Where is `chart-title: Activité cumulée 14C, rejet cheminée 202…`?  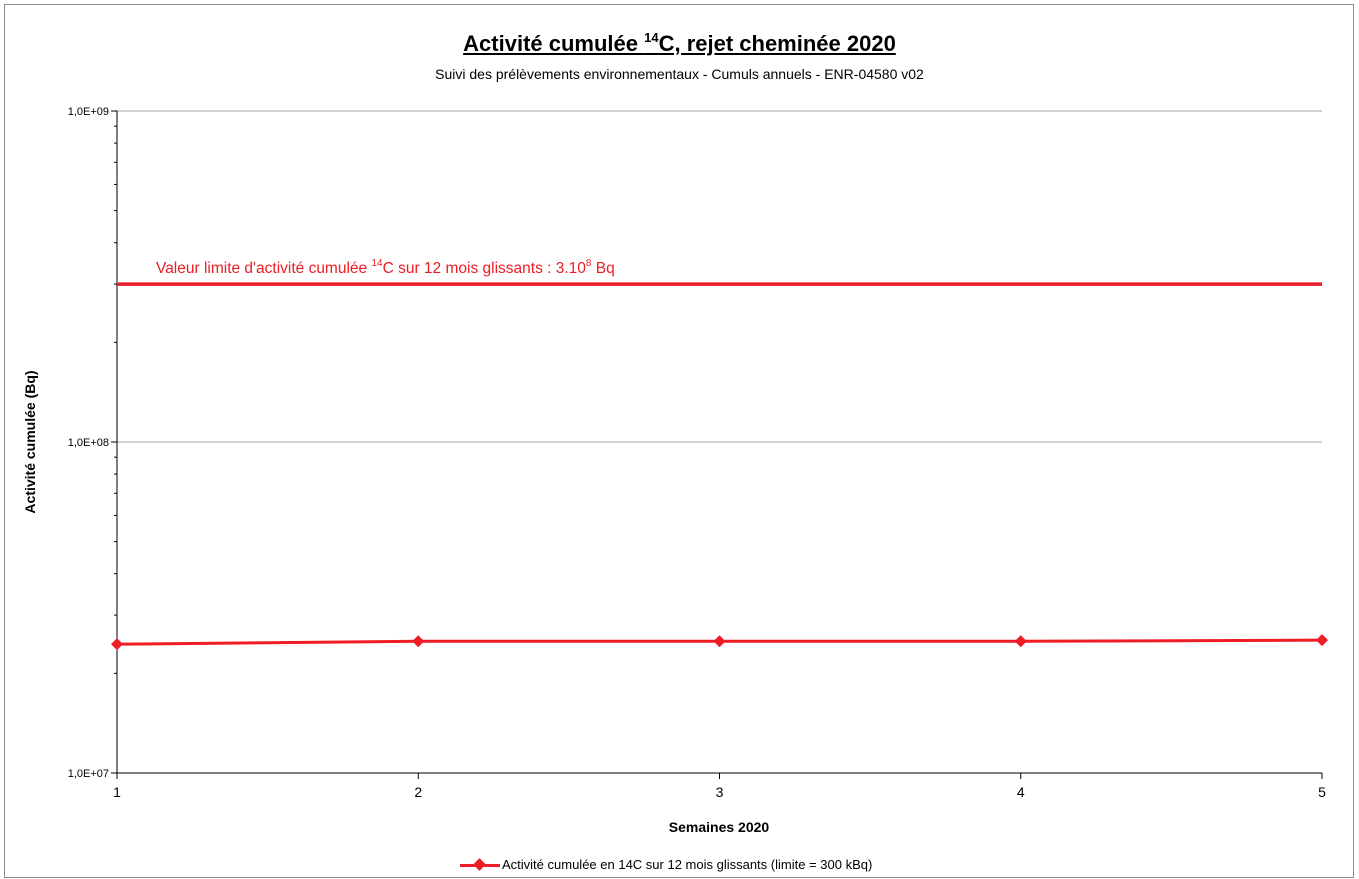 chart-title: Activité cumulée 14C, rejet cheminée 202… is located at coordinates (679, 43).